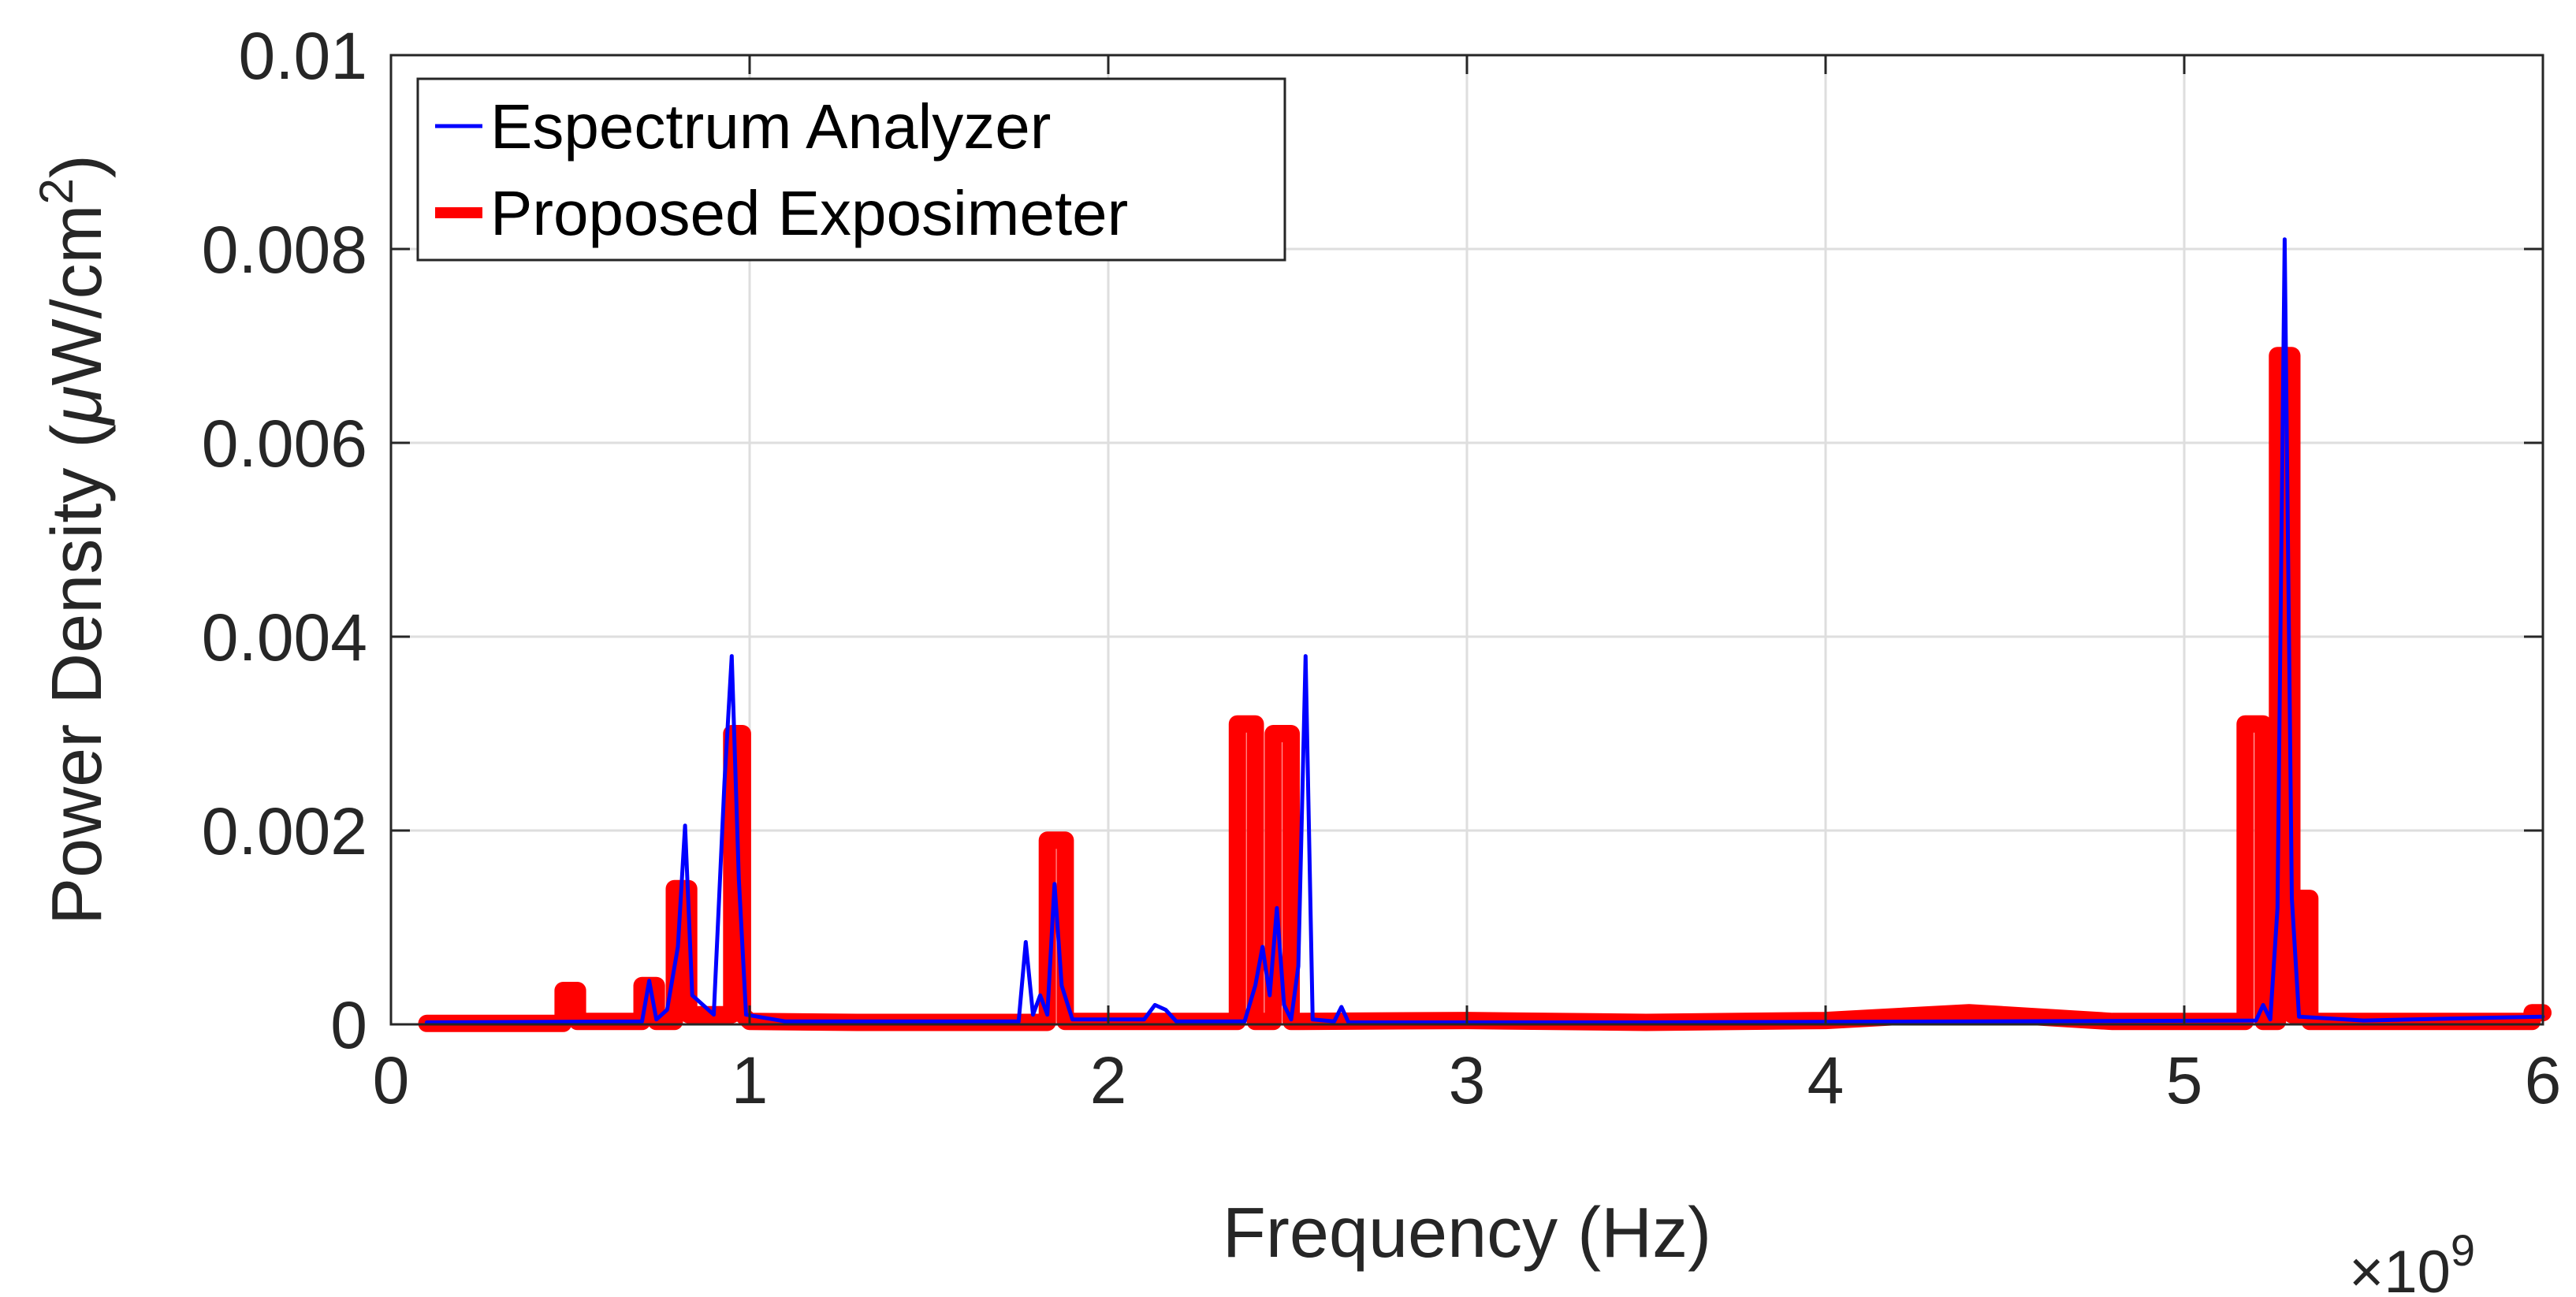 The width and height of the screenshot is (2576, 1297). Describe the element at coordinates (284, 444) in the screenshot. I see `y-tick-label: 0.006` at that location.